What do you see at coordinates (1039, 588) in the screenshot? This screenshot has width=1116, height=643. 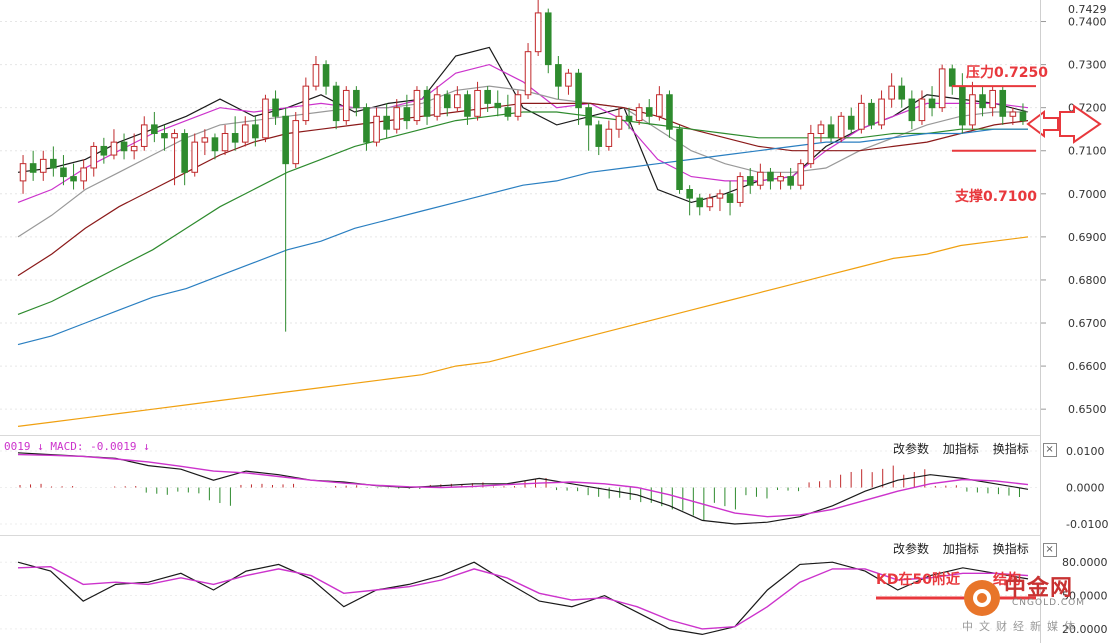 I see `watermark-brand: 中金网` at bounding box center [1039, 588].